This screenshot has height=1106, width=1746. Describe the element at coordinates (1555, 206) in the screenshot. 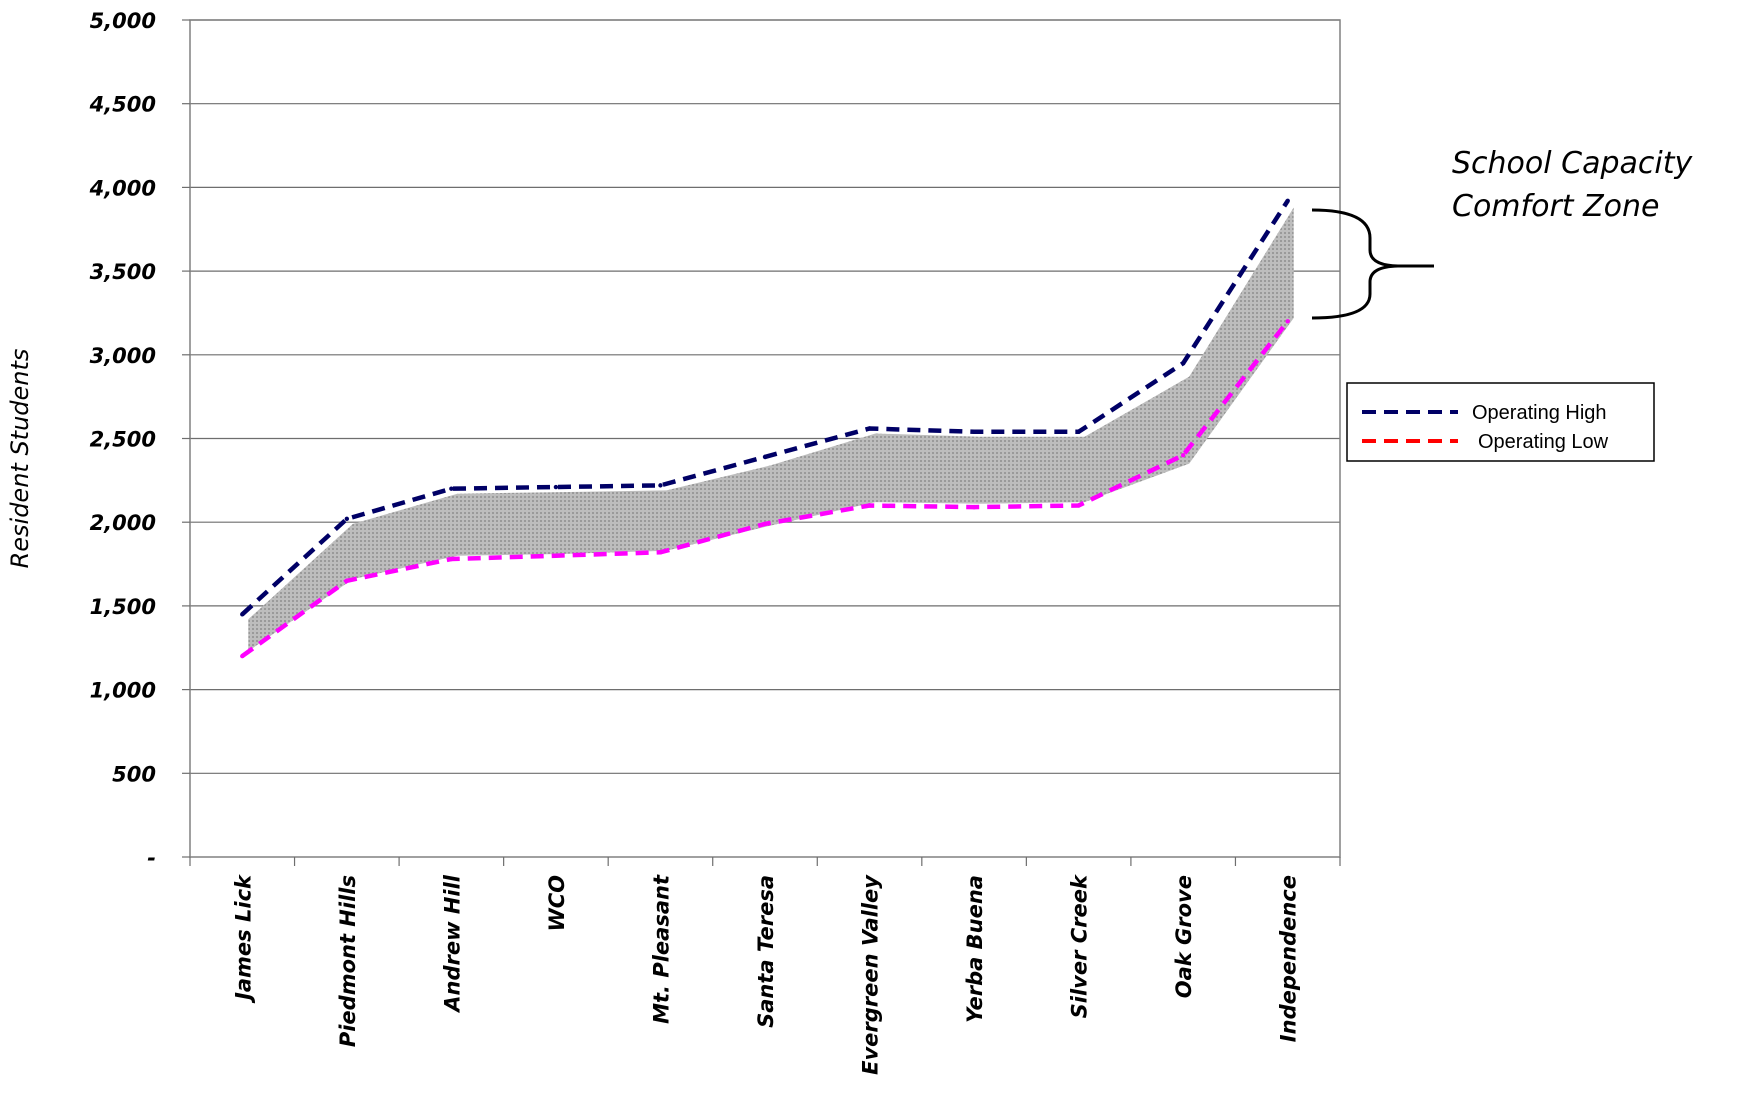

I see `annotation-line-2: Comfort Zone` at that location.